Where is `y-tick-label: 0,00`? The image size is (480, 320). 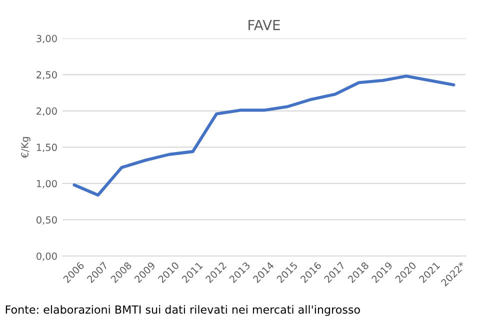
y-tick-label: 0,00 is located at coordinates (46, 256).